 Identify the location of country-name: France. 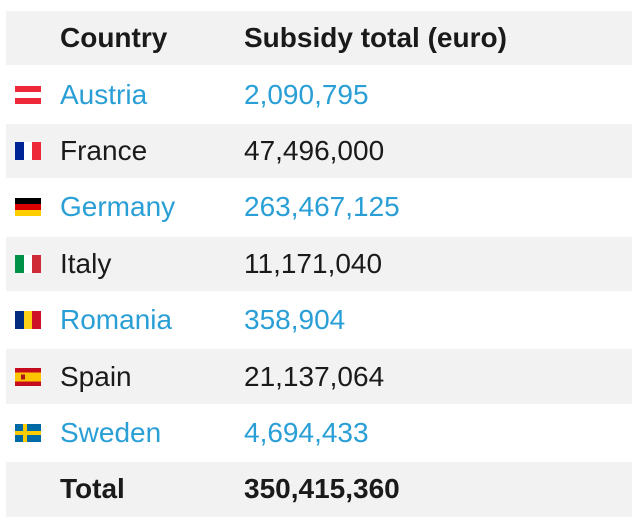
(104, 150).